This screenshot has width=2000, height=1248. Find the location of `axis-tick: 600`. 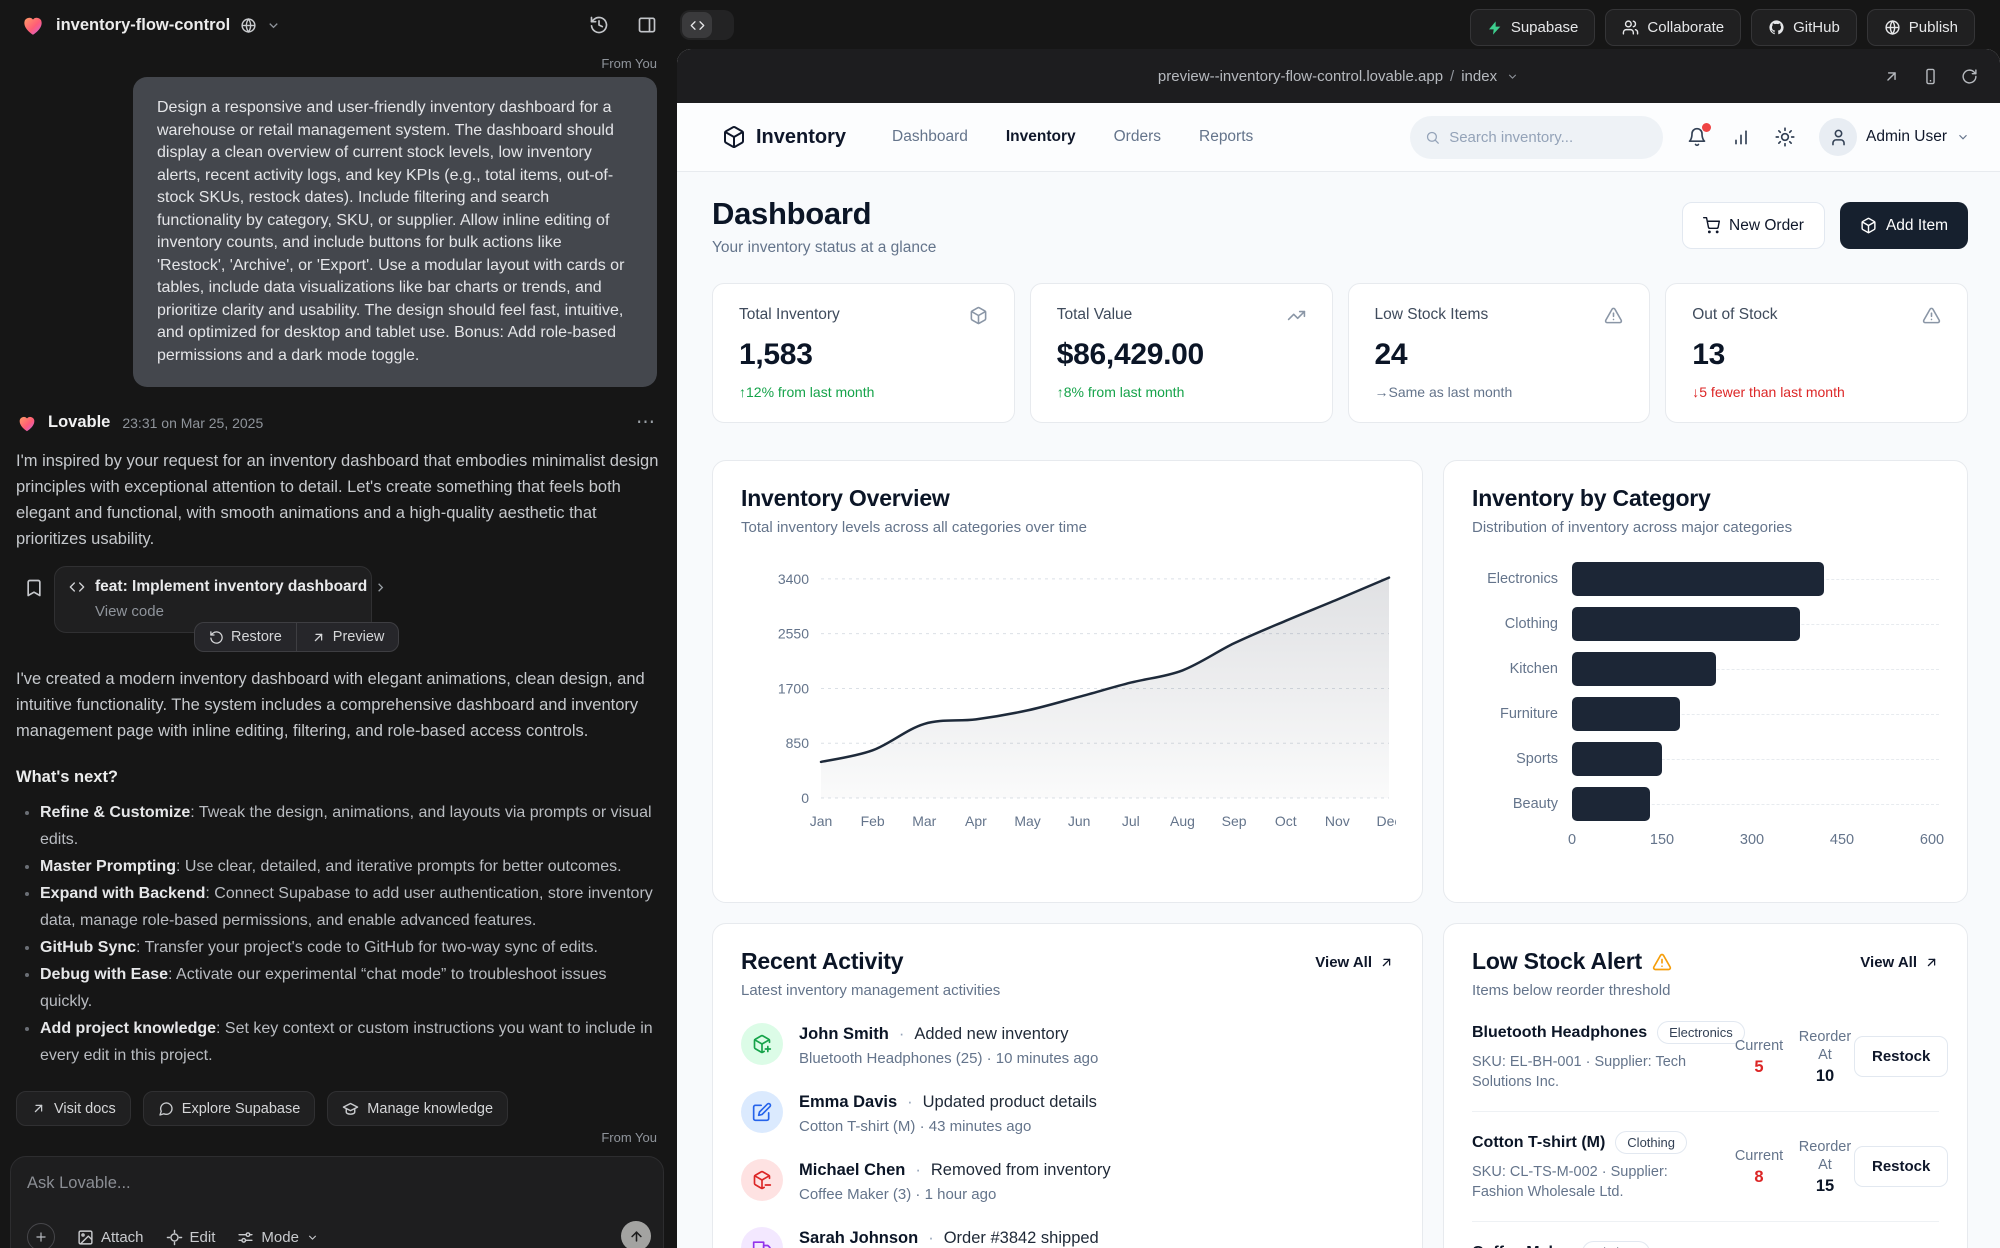

axis-tick: 600 is located at coordinates (1932, 840).